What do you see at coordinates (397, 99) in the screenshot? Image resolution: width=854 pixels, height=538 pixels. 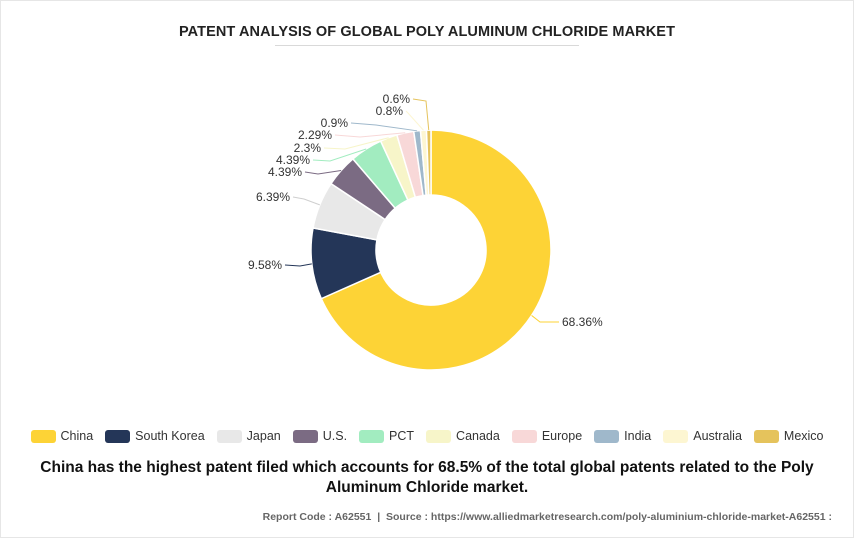 I see `data-label-mexico: 0.6%` at bounding box center [397, 99].